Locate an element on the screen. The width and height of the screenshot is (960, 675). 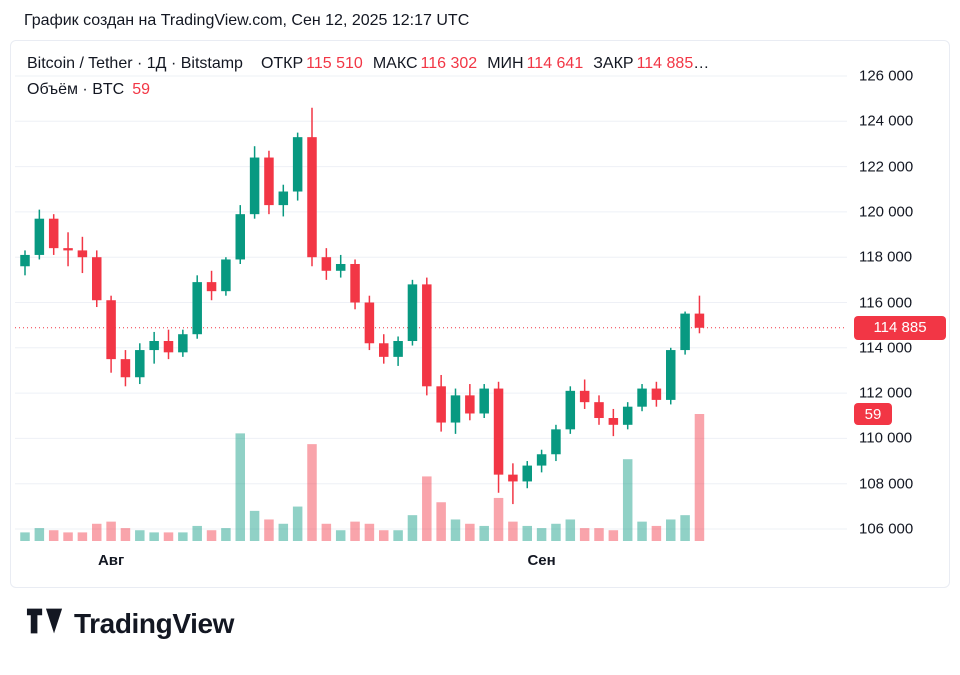
tradingview-logo: TradingView is located at coordinates (130, 623).